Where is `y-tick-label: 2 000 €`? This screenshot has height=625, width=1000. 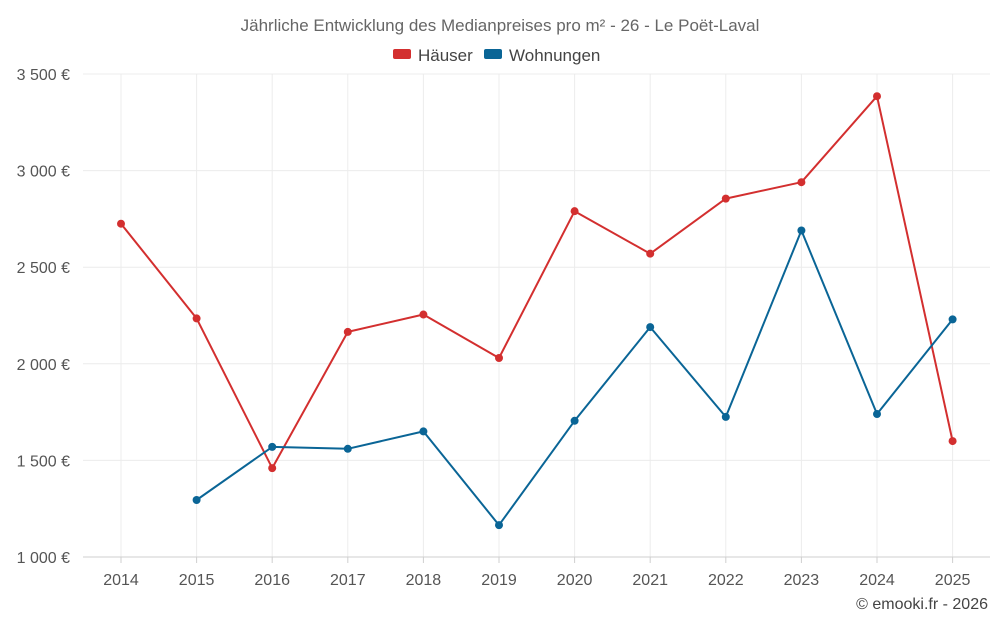 y-tick-label: 2 000 € is located at coordinates (43, 365).